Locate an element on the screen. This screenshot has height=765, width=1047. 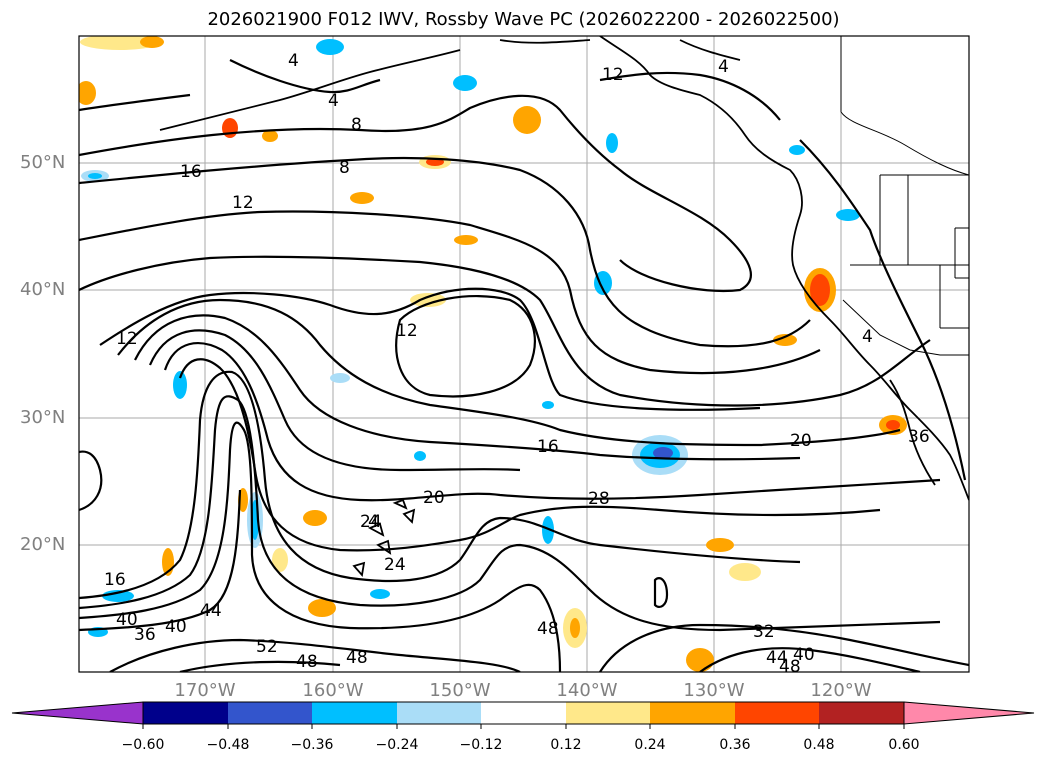
hawaiian-islands is located at coordinates (384, 538).